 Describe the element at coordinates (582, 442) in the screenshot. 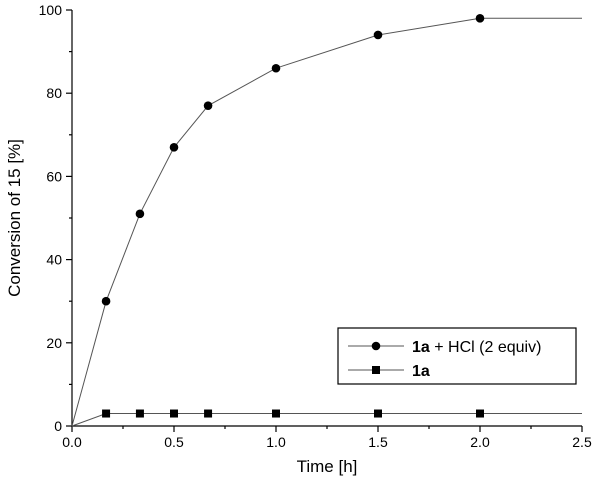

I see `x-tick-label: 2.5` at that location.